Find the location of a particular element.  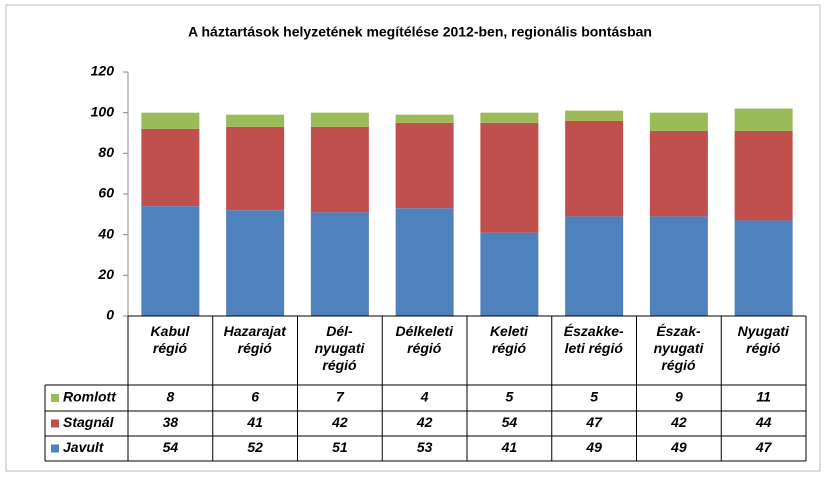

y-tick-label: 80 is located at coordinates (106, 152).